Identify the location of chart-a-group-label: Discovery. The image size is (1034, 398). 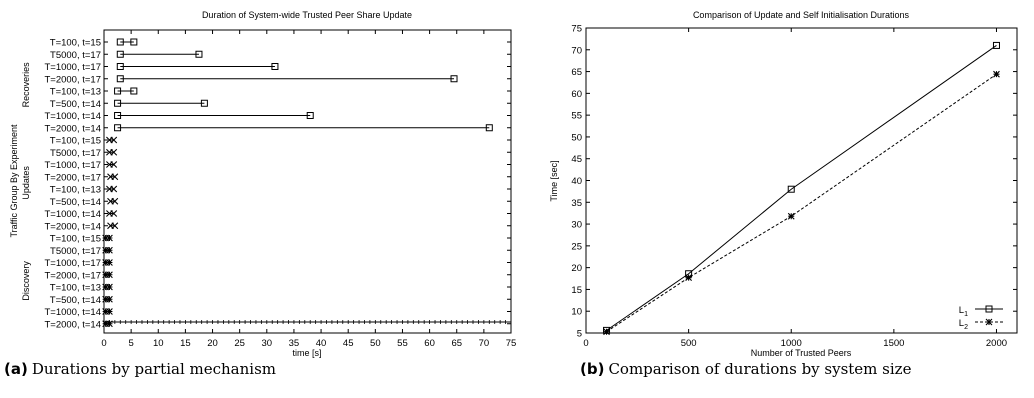
(26, 281).